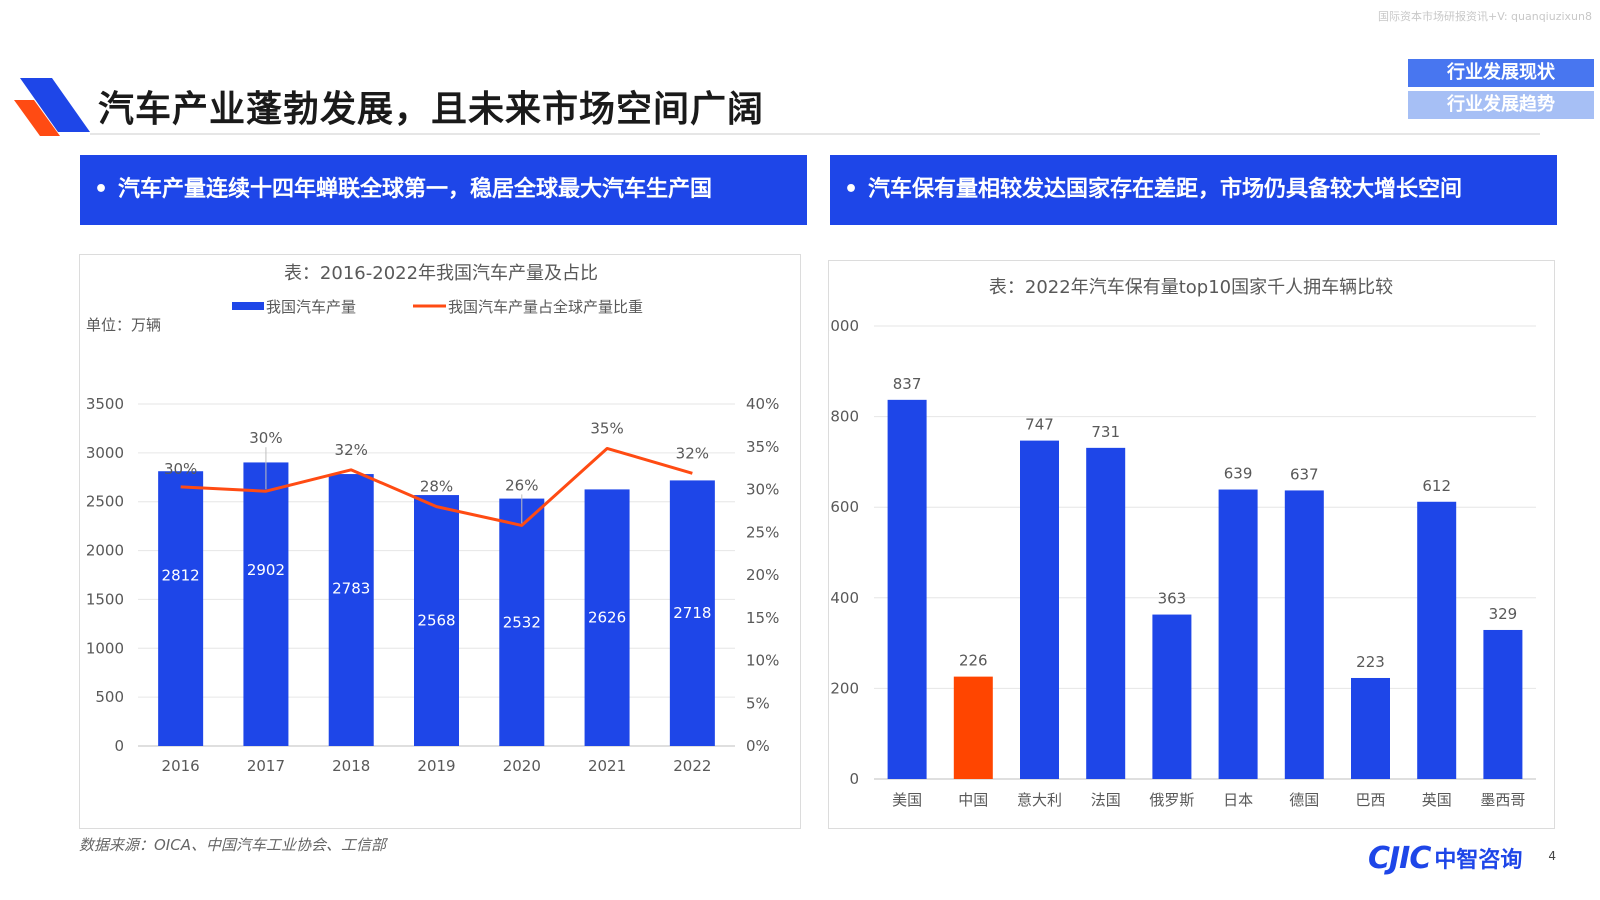  What do you see at coordinates (52, 107) in the screenshot?
I see `logo-chevron-icon` at bounding box center [52, 107].